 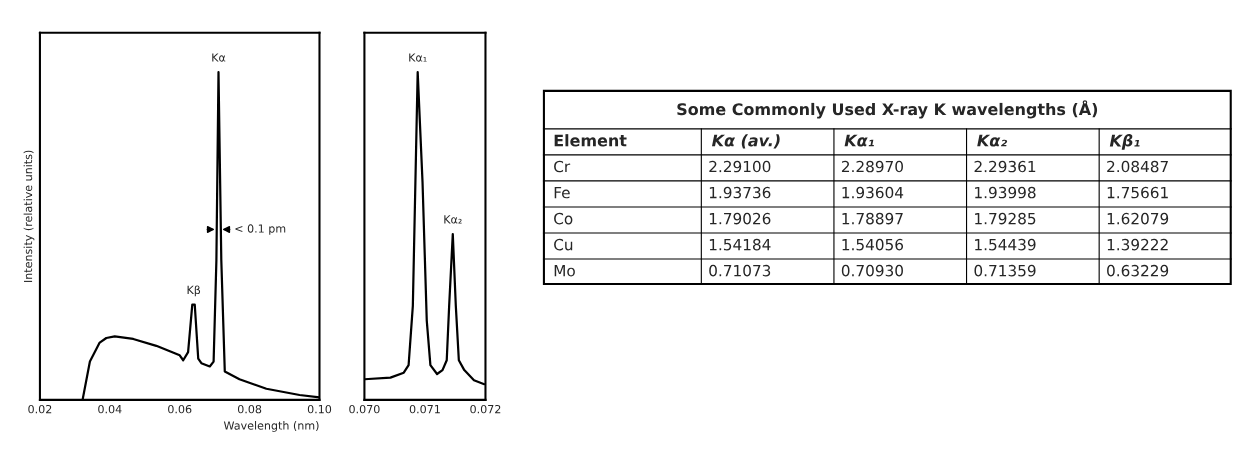 I want to click on category-label: Kβ₁, so click(x=1124, y=142).